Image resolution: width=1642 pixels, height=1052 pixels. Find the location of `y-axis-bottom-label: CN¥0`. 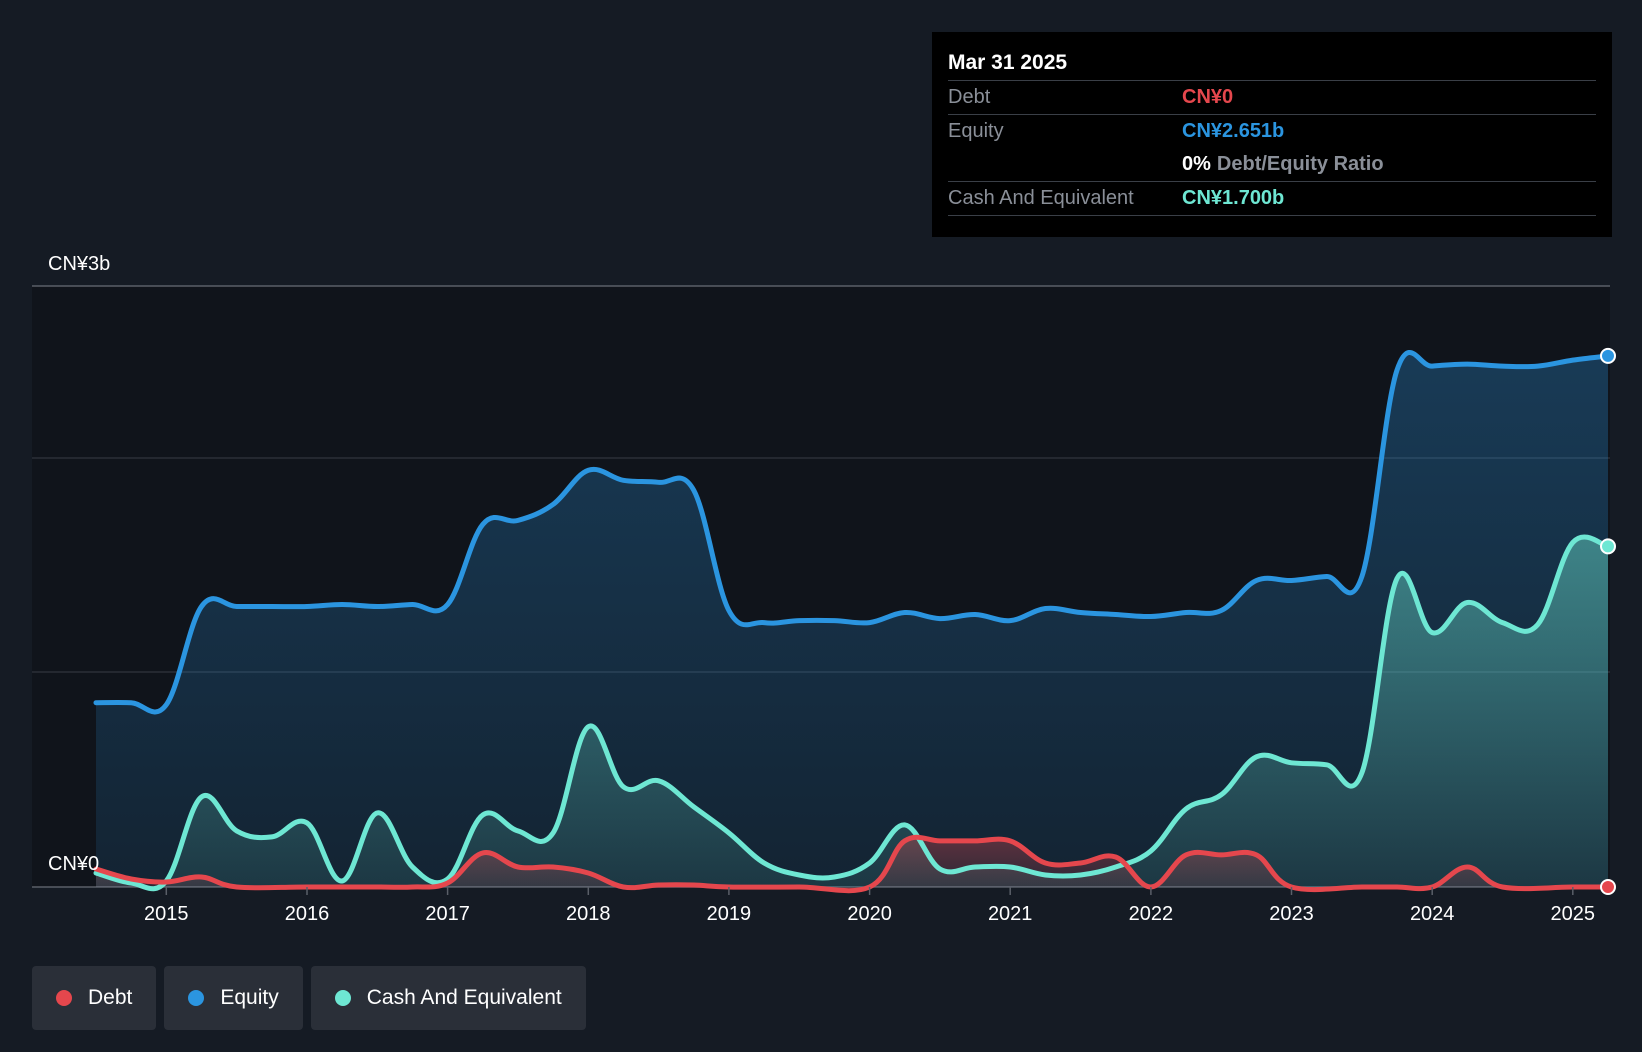

y-axis-bottom-label: CN¥0 is located at coordinates (73, 864).